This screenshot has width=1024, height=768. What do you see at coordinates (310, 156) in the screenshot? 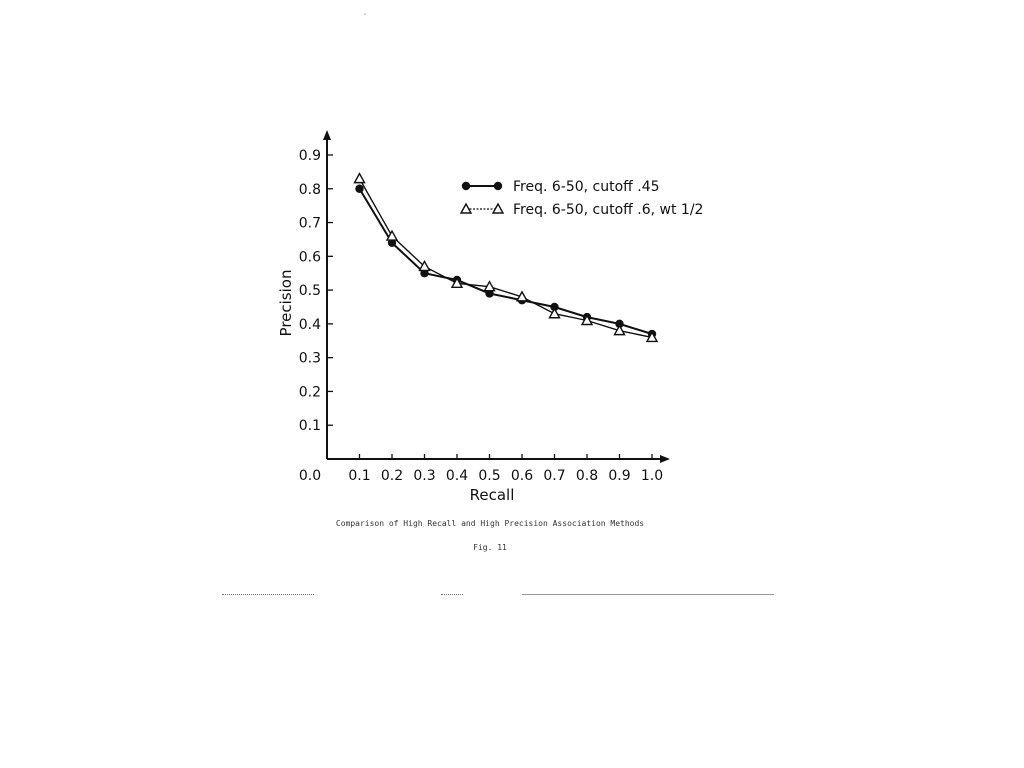
I see `y-tick-label: 0.9` at bounding box center [310, 156].